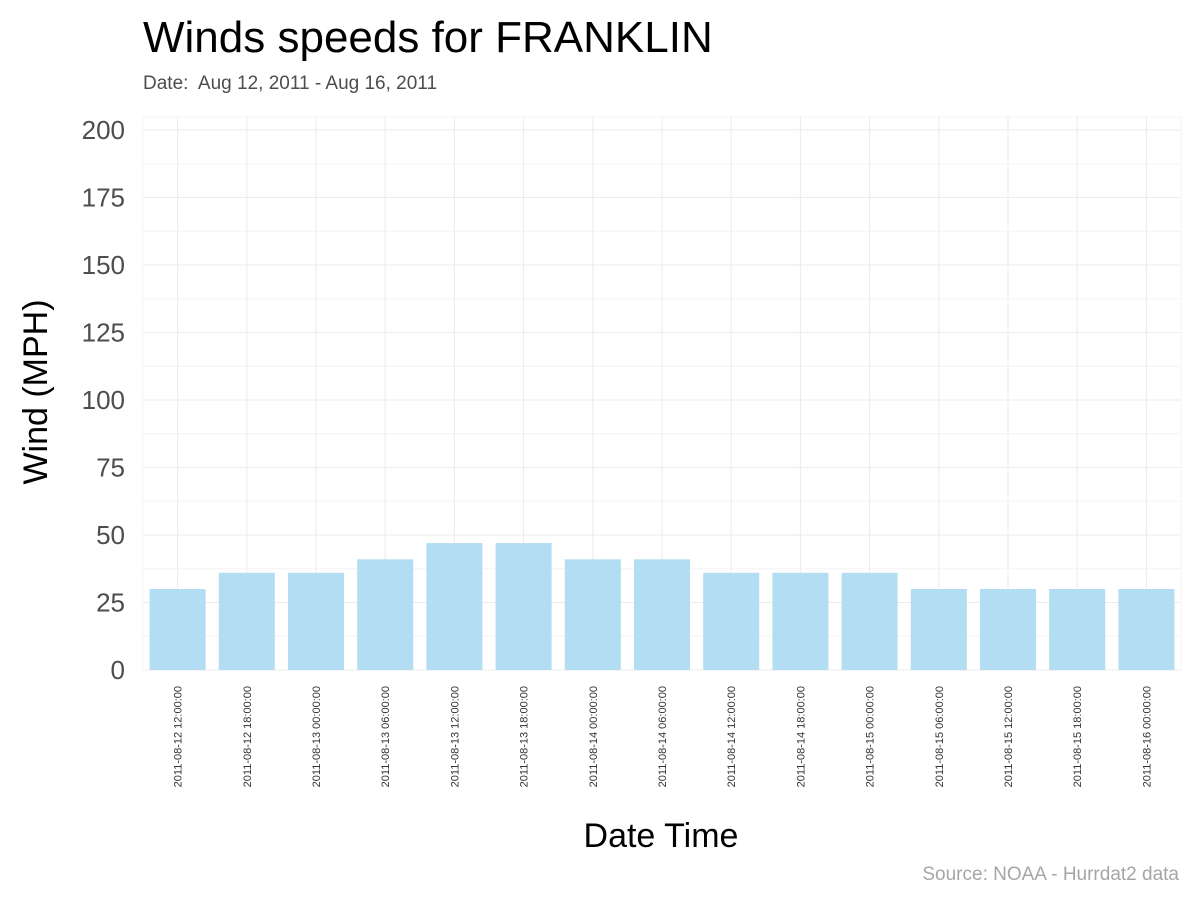  What do you see at coordinates (871, 736) in the screenshot?
I see `x-tick-label: 2011-08-15 00:00:00` at bounding box center [871, 736].